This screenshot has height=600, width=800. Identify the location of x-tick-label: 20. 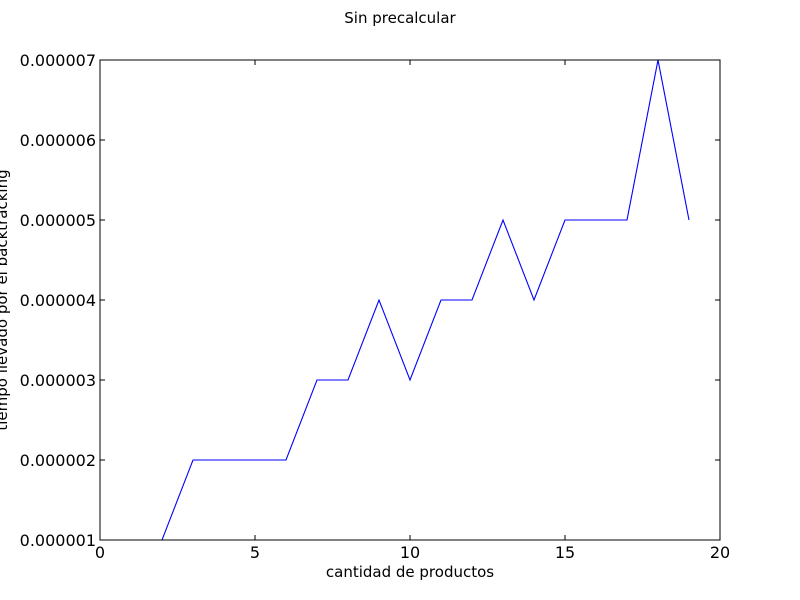
(720, 552).